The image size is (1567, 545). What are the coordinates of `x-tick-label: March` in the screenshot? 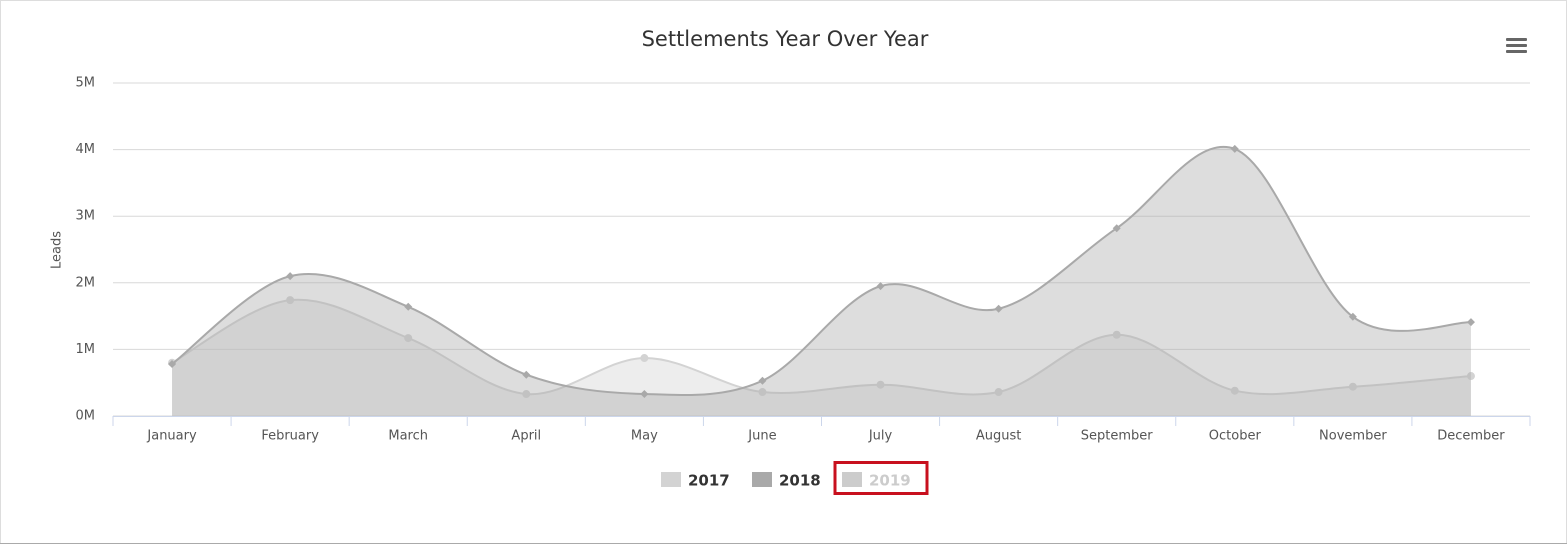 It's located at (408, 436).